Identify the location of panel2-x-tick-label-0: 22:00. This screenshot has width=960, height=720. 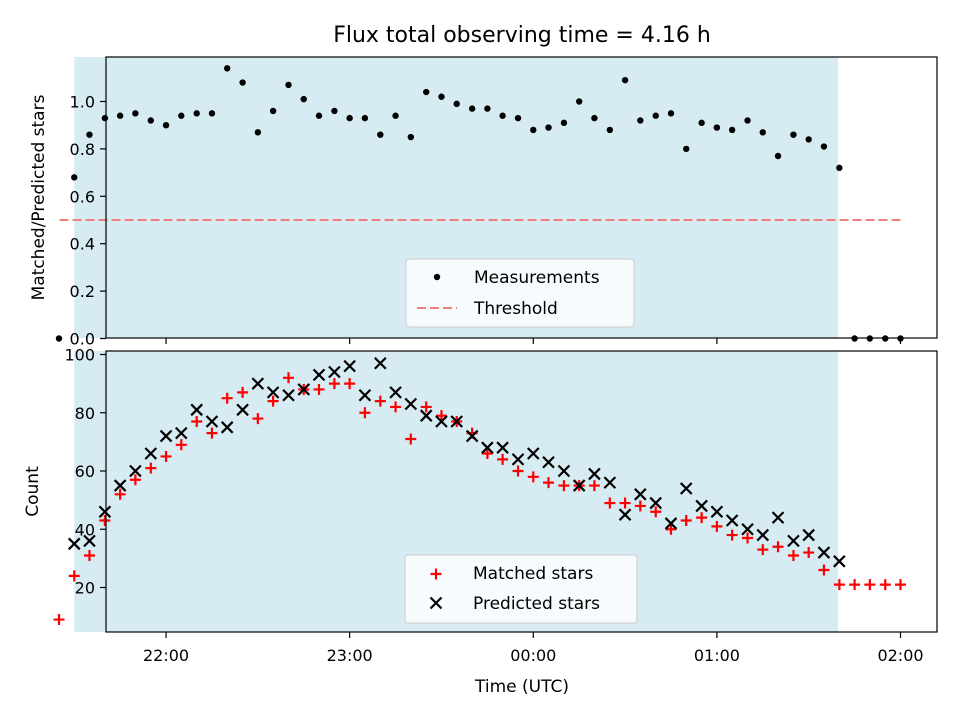
(166, 655).